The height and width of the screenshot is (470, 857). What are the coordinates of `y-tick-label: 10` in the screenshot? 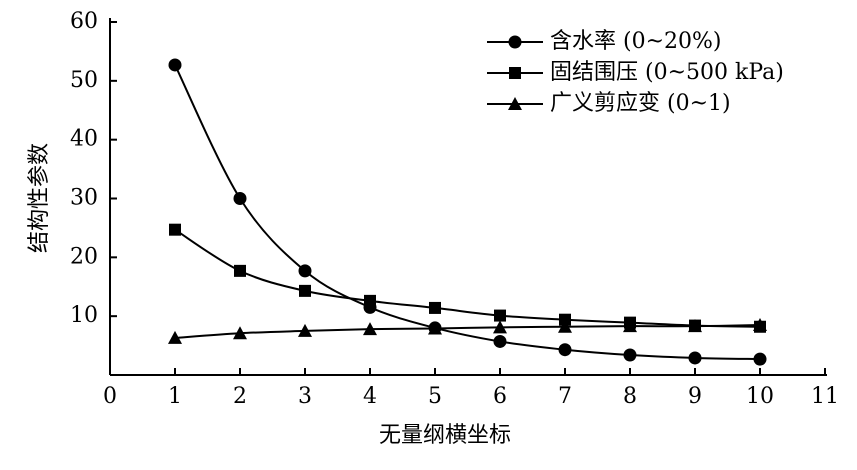 It's located at (84, 315).